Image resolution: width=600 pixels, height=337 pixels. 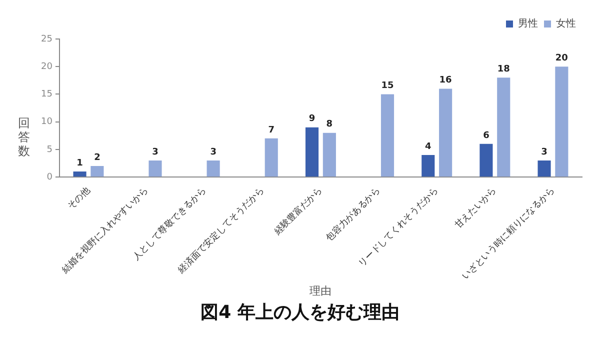 I want to click on data-label: 4, so click(x=428, y=147).